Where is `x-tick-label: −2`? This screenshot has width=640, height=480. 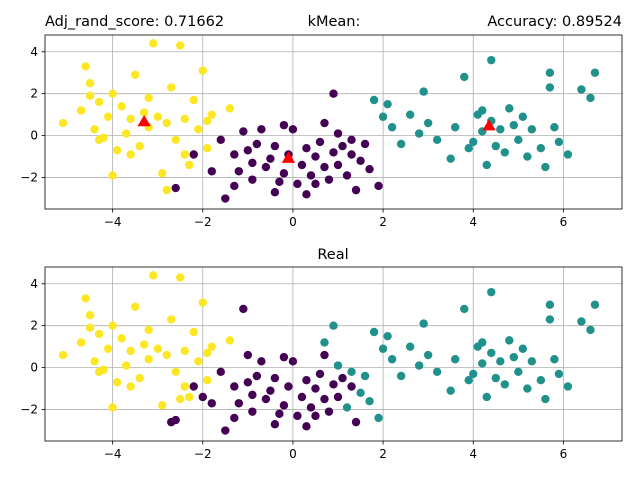
x-tick-label: −2 is located at coordinates (203, 454).